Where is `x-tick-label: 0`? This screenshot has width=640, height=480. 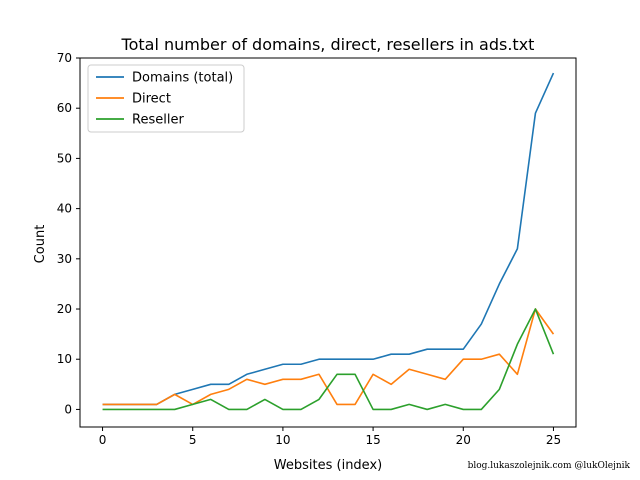 x-tick-label: 0 is located at coordinates (103, 440).